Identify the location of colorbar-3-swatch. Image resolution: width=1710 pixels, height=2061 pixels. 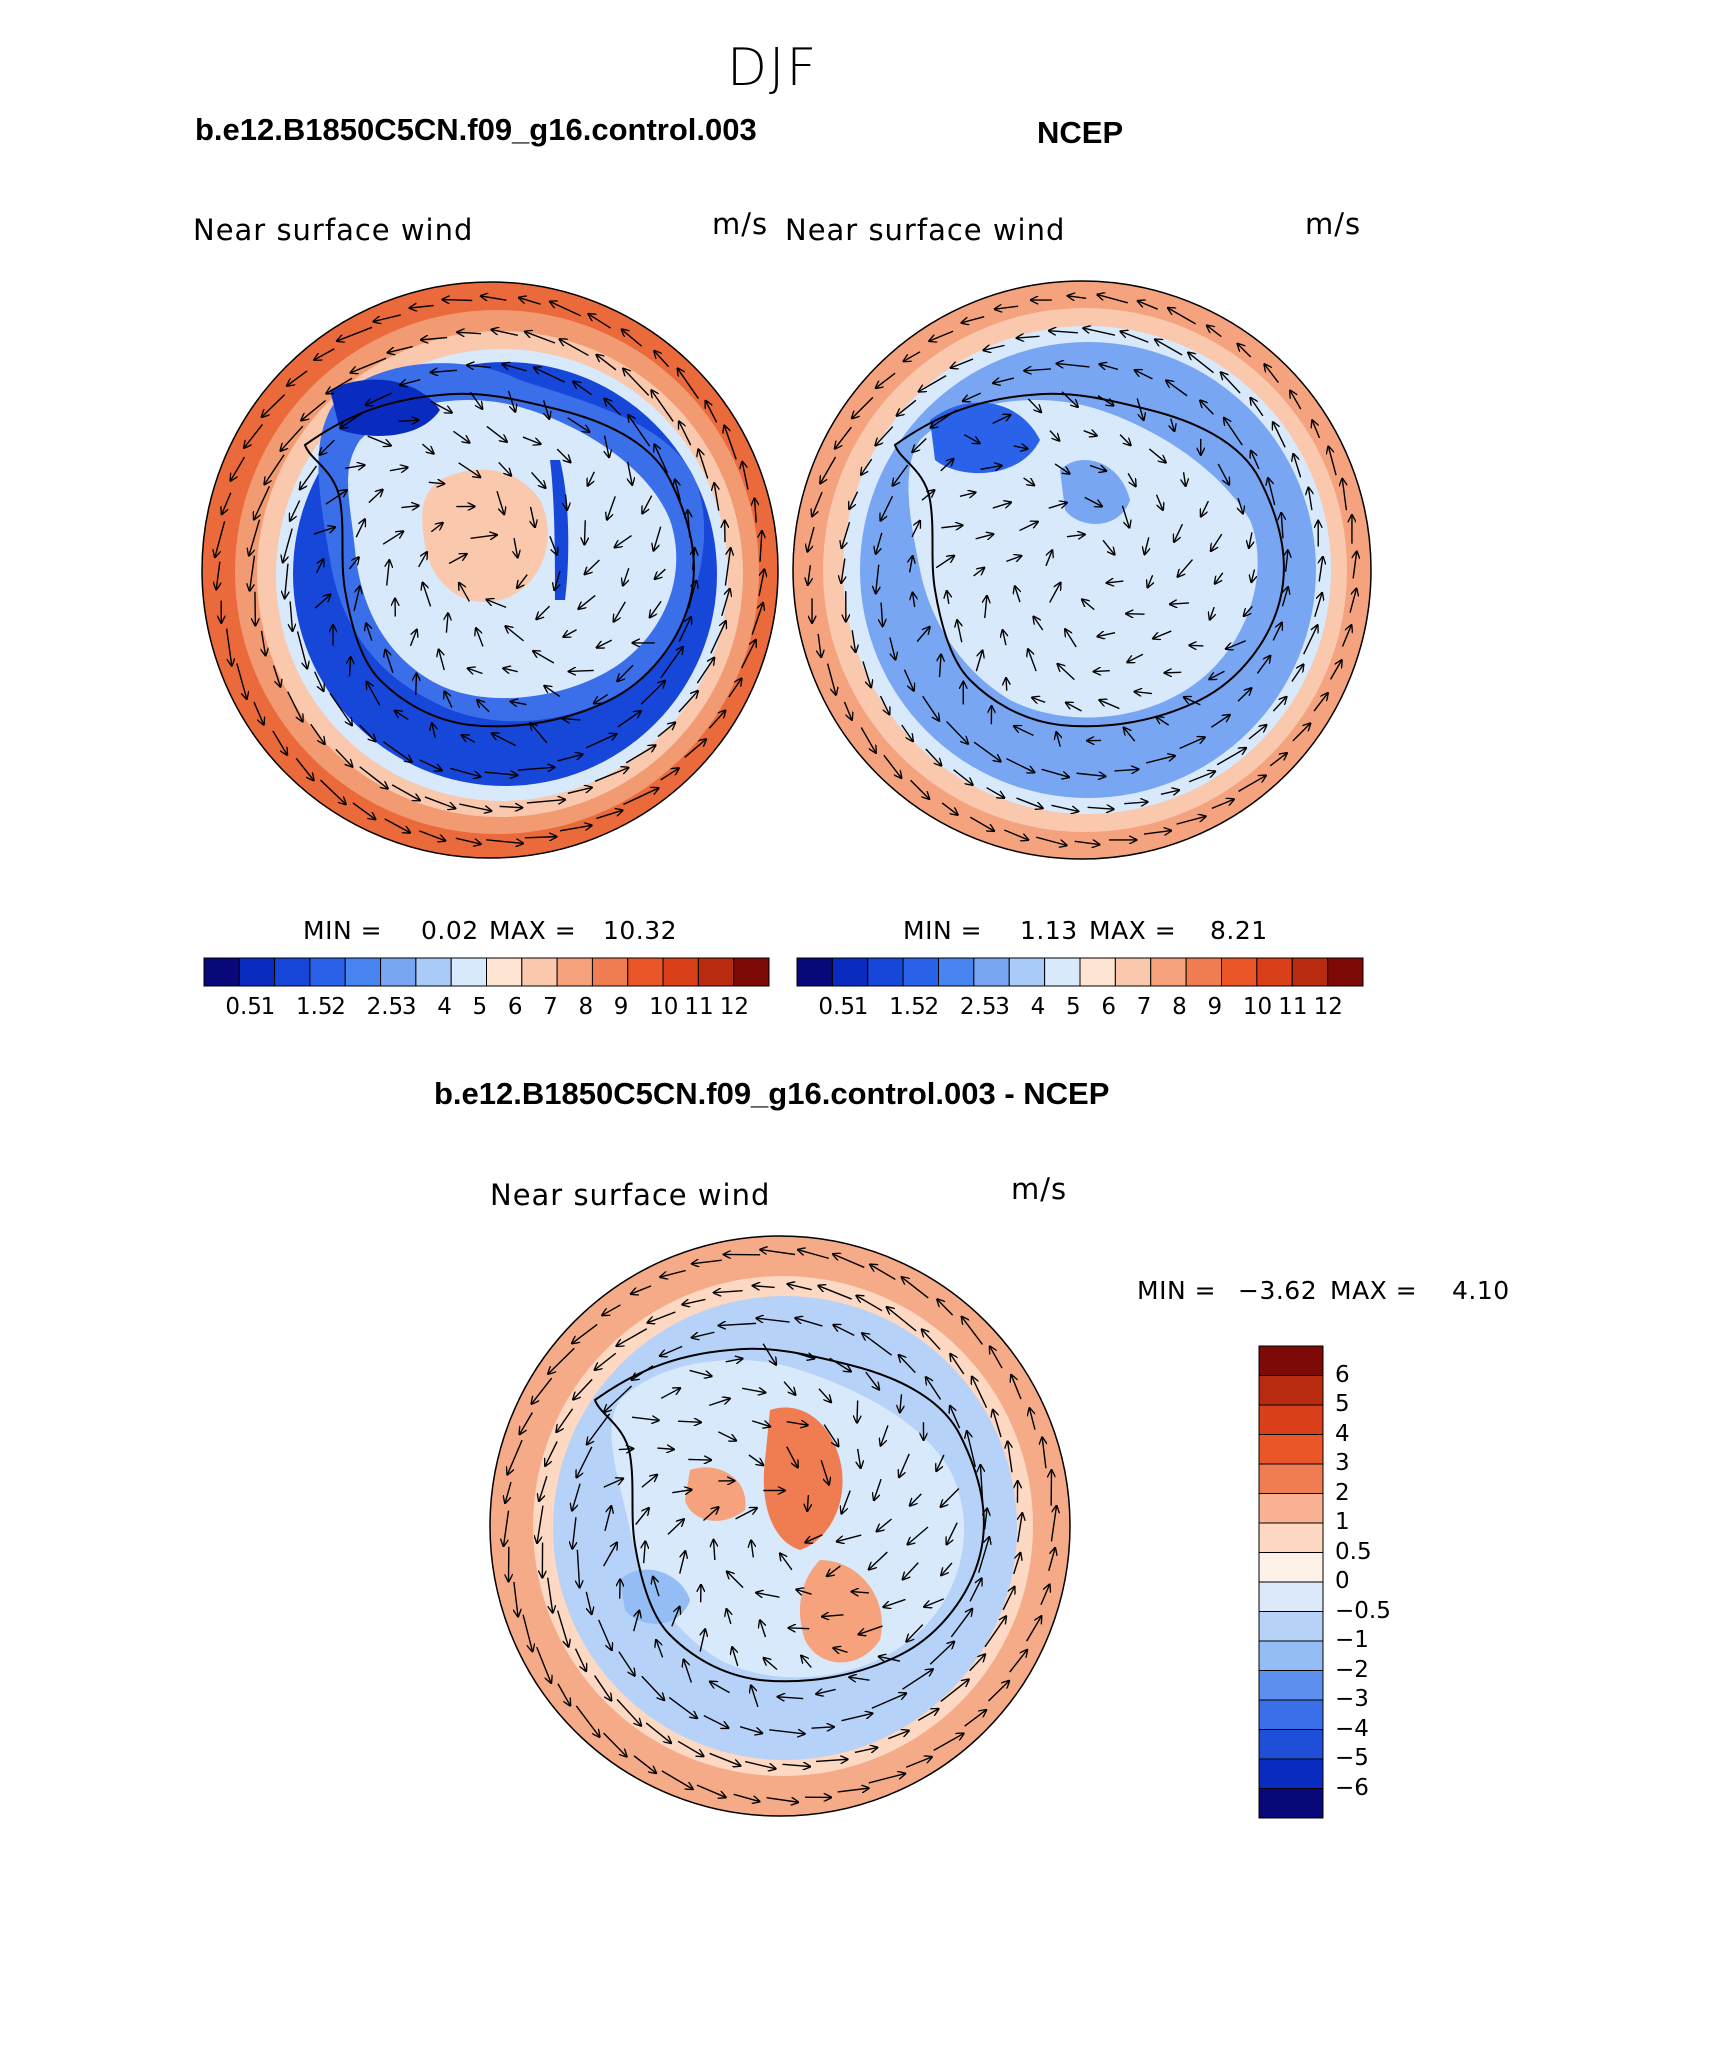
(1291, 1773).